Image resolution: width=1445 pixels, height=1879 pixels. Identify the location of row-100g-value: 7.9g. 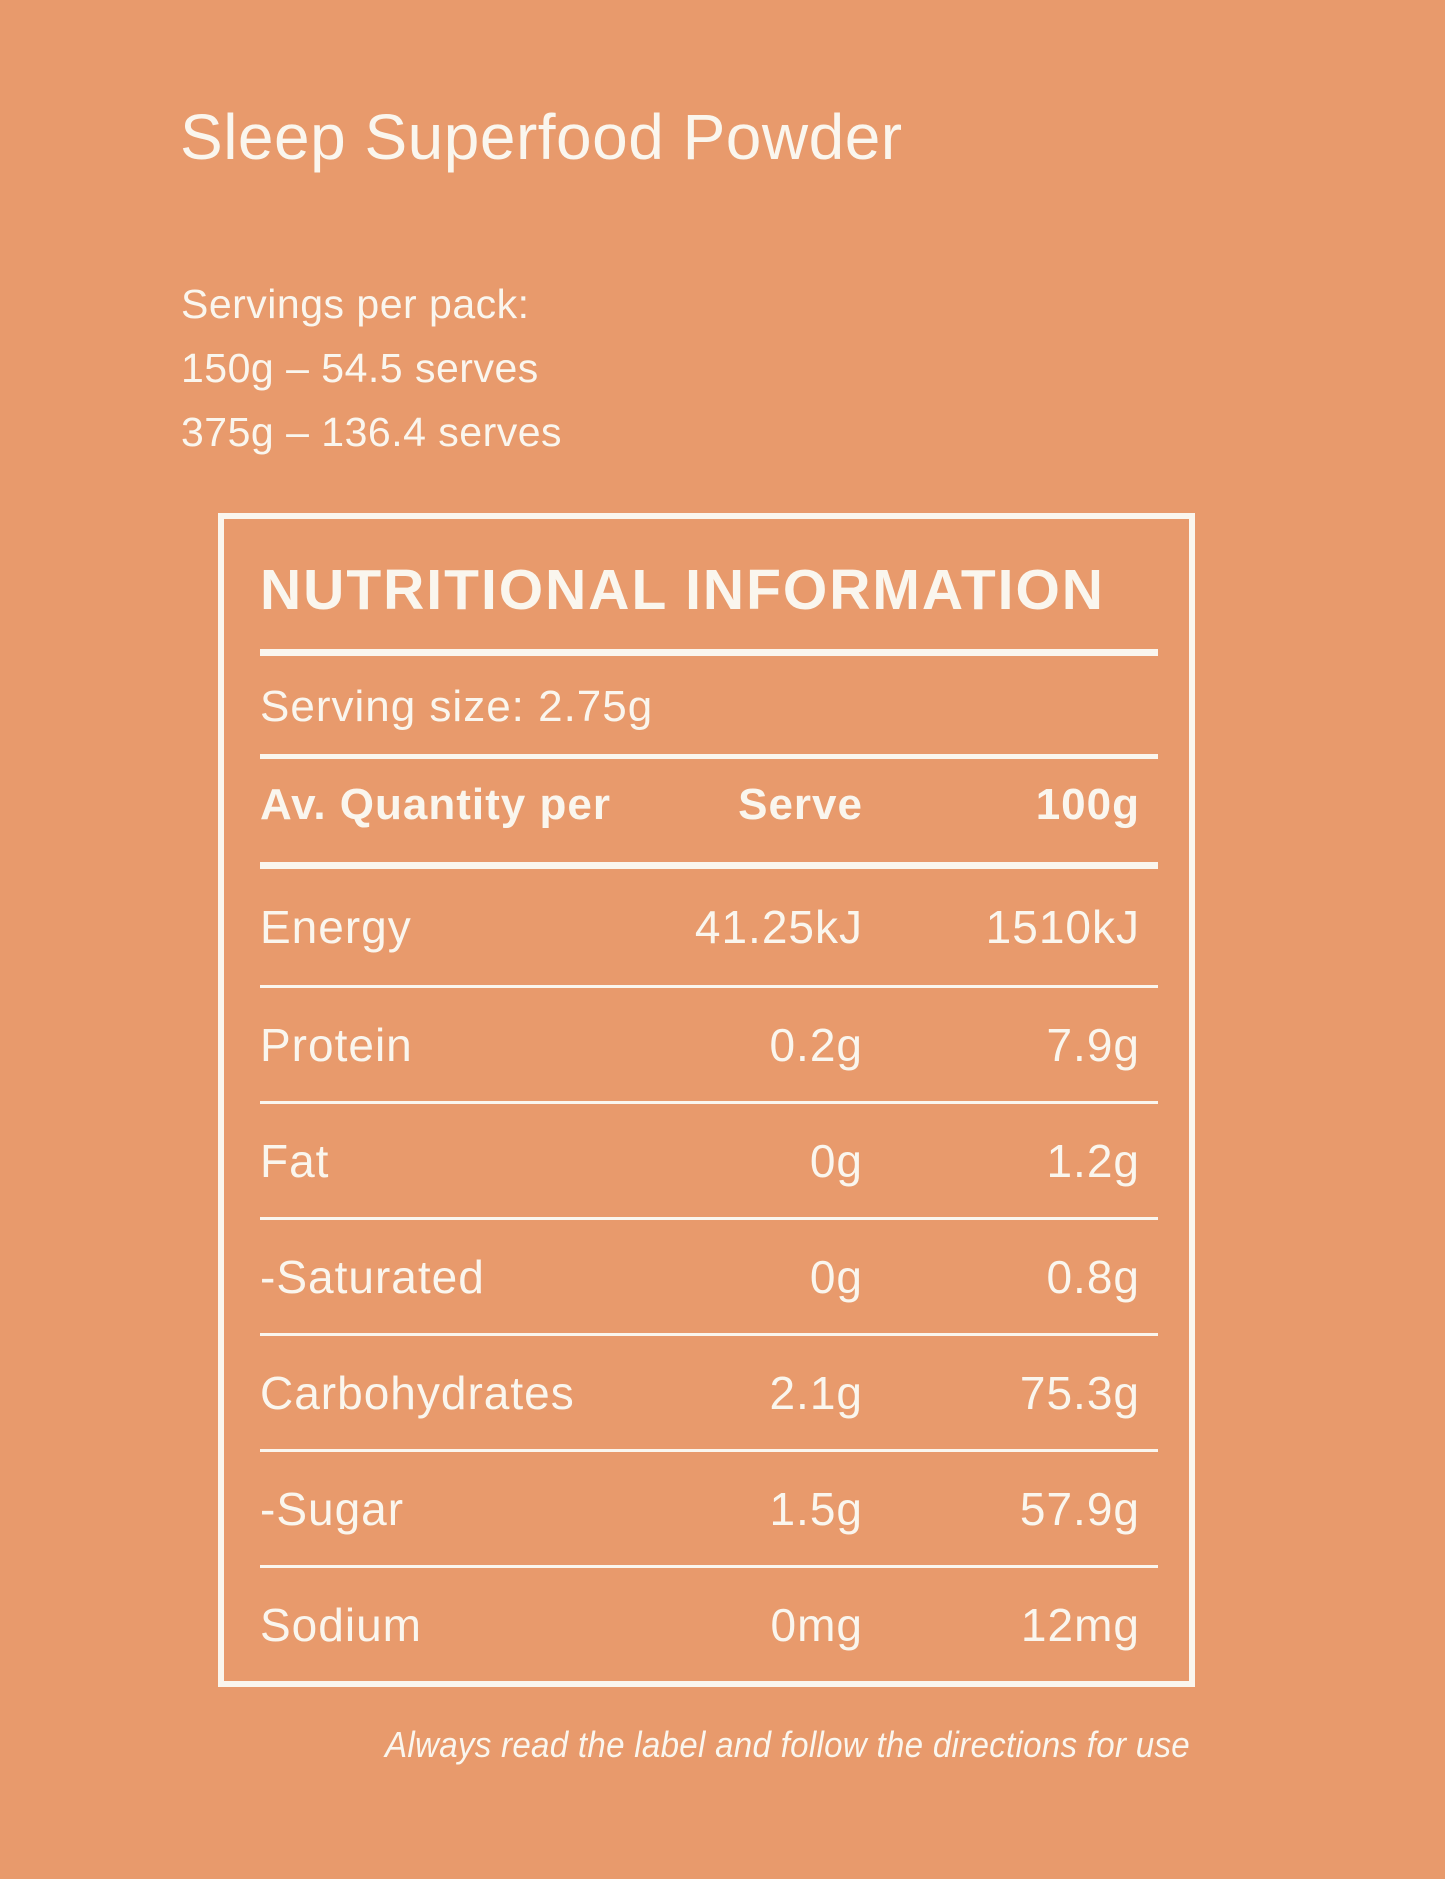
(1093, 1044).